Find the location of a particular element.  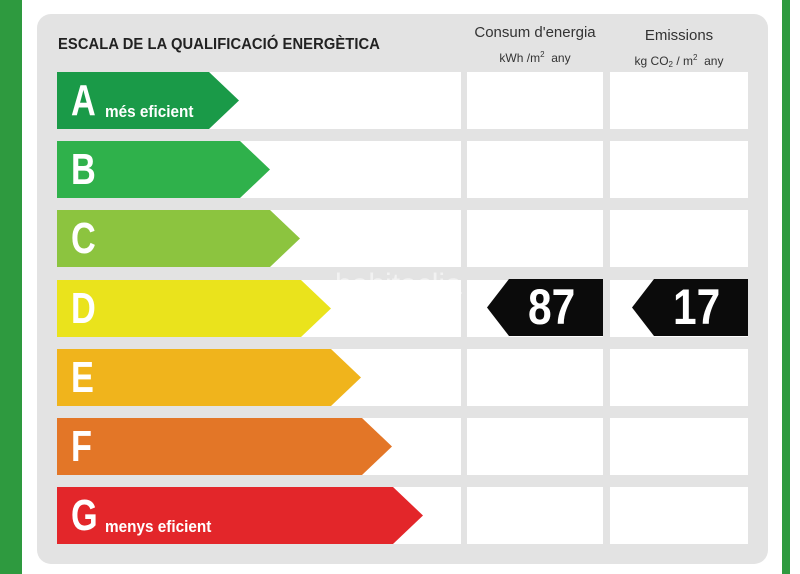

energy-column-title: Consum d'energia is located at coordinates (535, 32).